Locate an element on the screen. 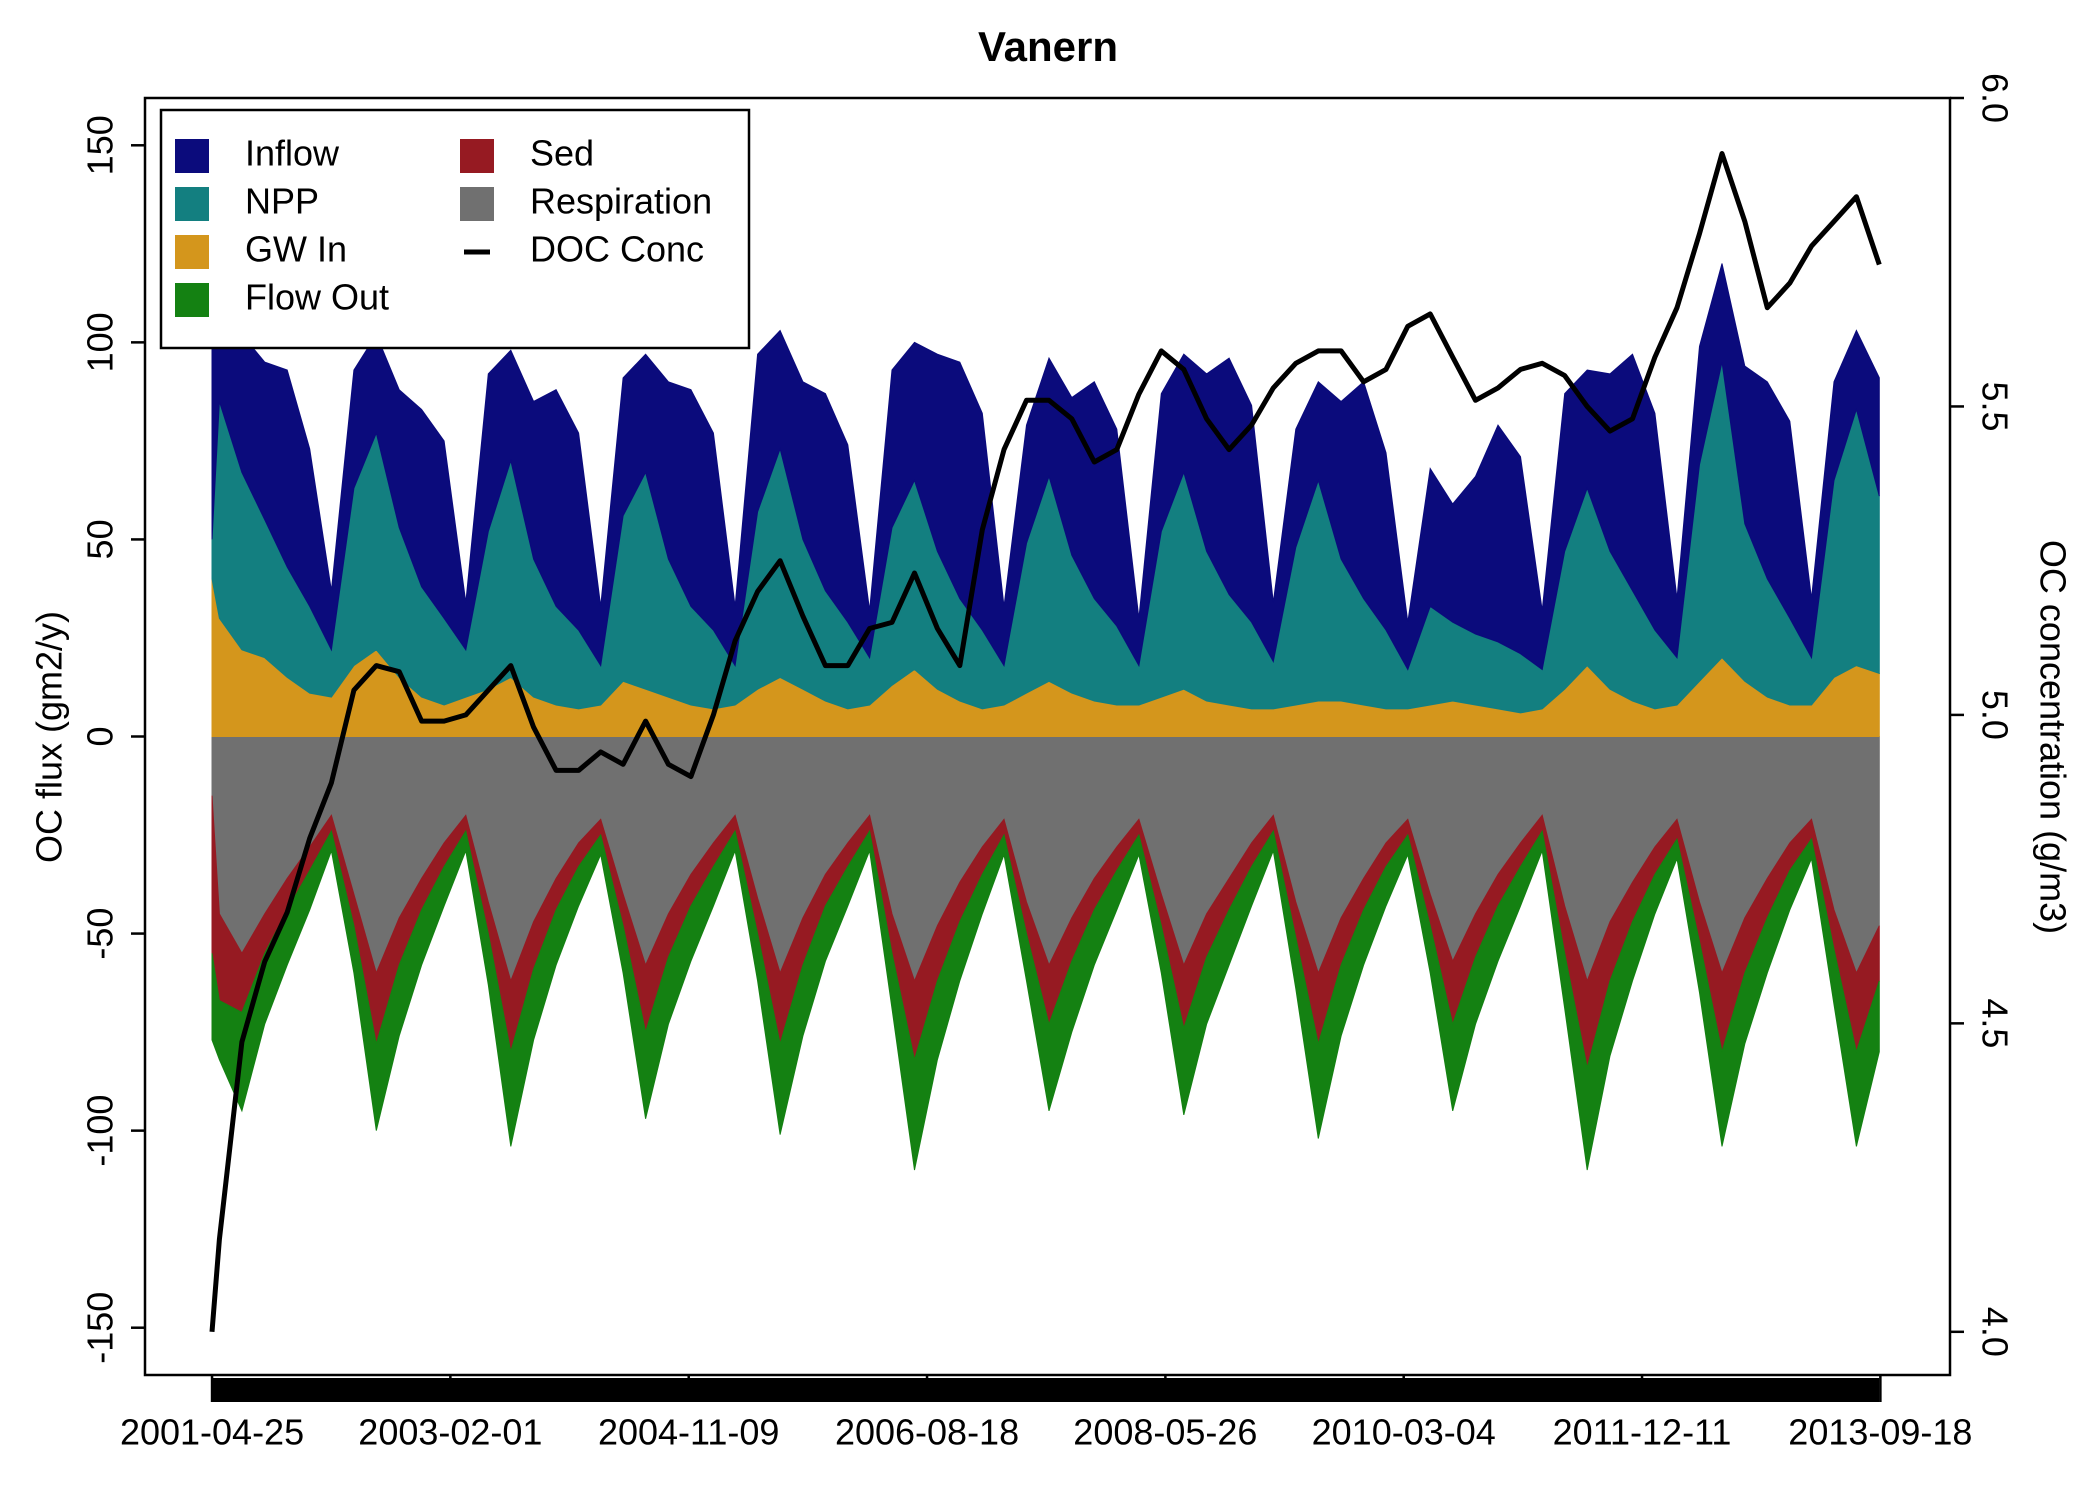  legend-box is located at coordinates (455, 229).